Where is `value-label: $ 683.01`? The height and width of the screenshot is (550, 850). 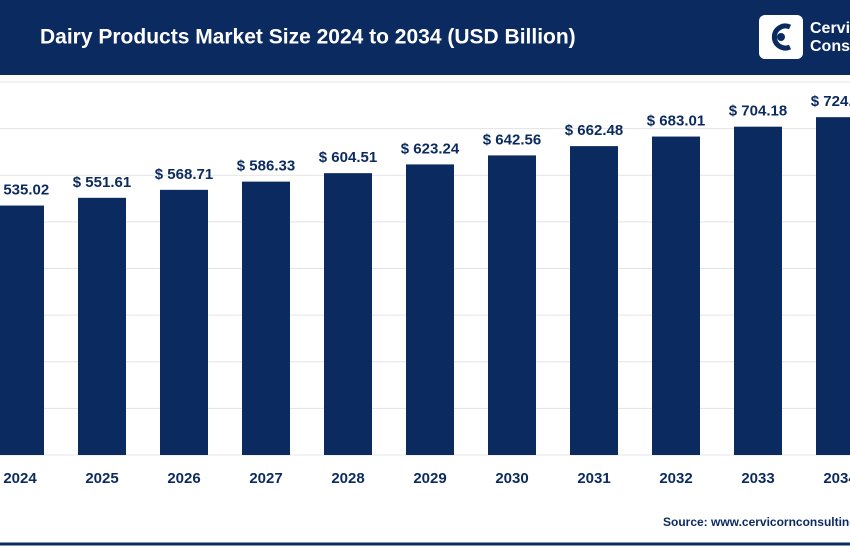
value-label: $ 683.01 is located at coordinates (676, 121).